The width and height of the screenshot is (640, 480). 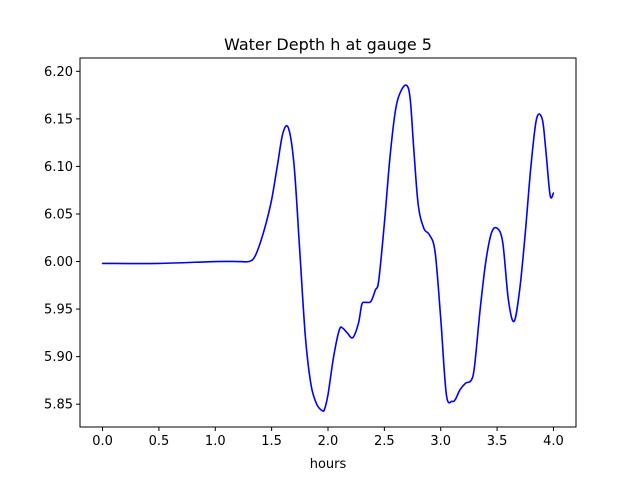 I want to click on x-axis-ticks: 0.0 0.5 1.0 1.5 2.0 2.5 3.0 3.5 4.0, so click(x=328, y=438).